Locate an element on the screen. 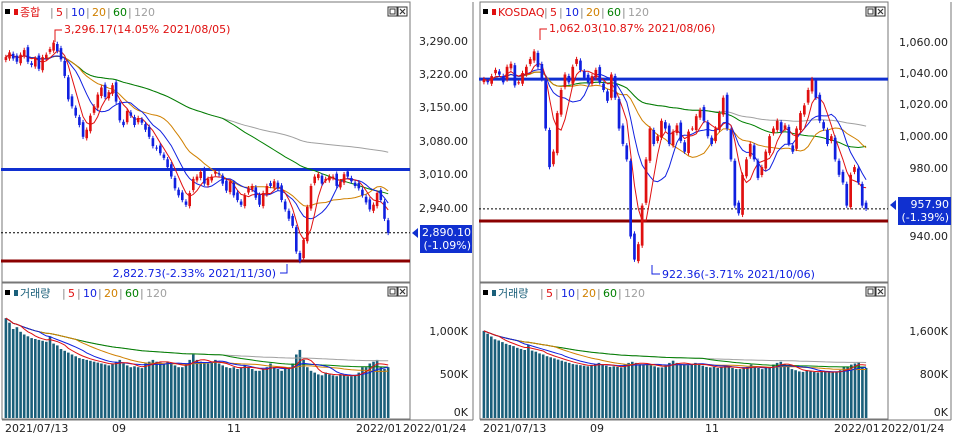  x-tick-label: 2021/07/13 is located at coordinates (514, 428).